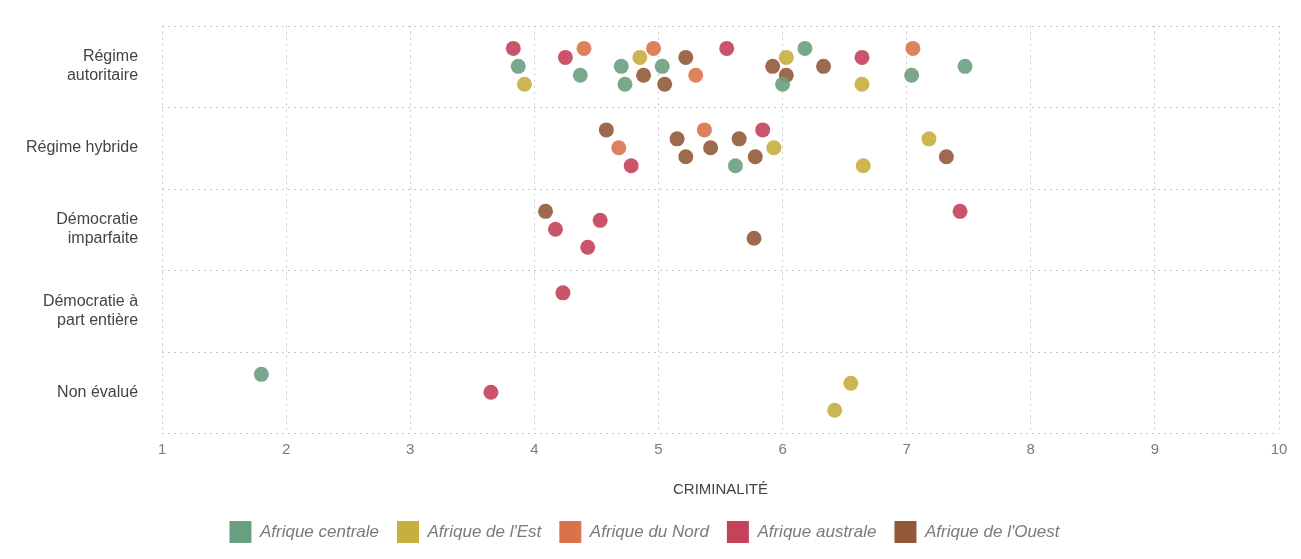 This screenshot has width=1301, height=559. What do you see at coordinates (82, 147) in the screenshot?
I see `y-tick-label: Régime hybride` at bounding box center [82, 147].